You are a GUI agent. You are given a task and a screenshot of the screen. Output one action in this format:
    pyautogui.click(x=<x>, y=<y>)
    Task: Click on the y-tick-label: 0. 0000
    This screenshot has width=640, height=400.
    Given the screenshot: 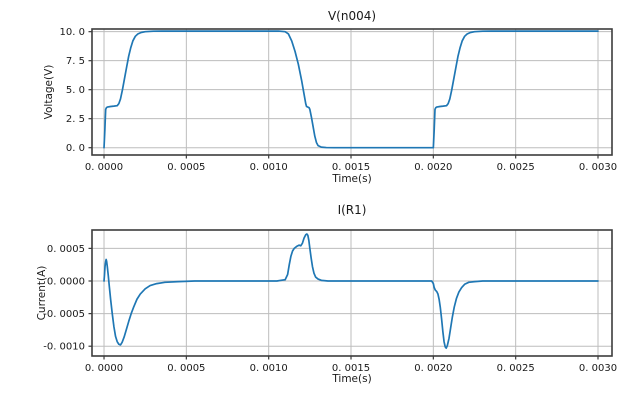 What is the action you would take?
    pyautogui.click(x=66, y=282)
    